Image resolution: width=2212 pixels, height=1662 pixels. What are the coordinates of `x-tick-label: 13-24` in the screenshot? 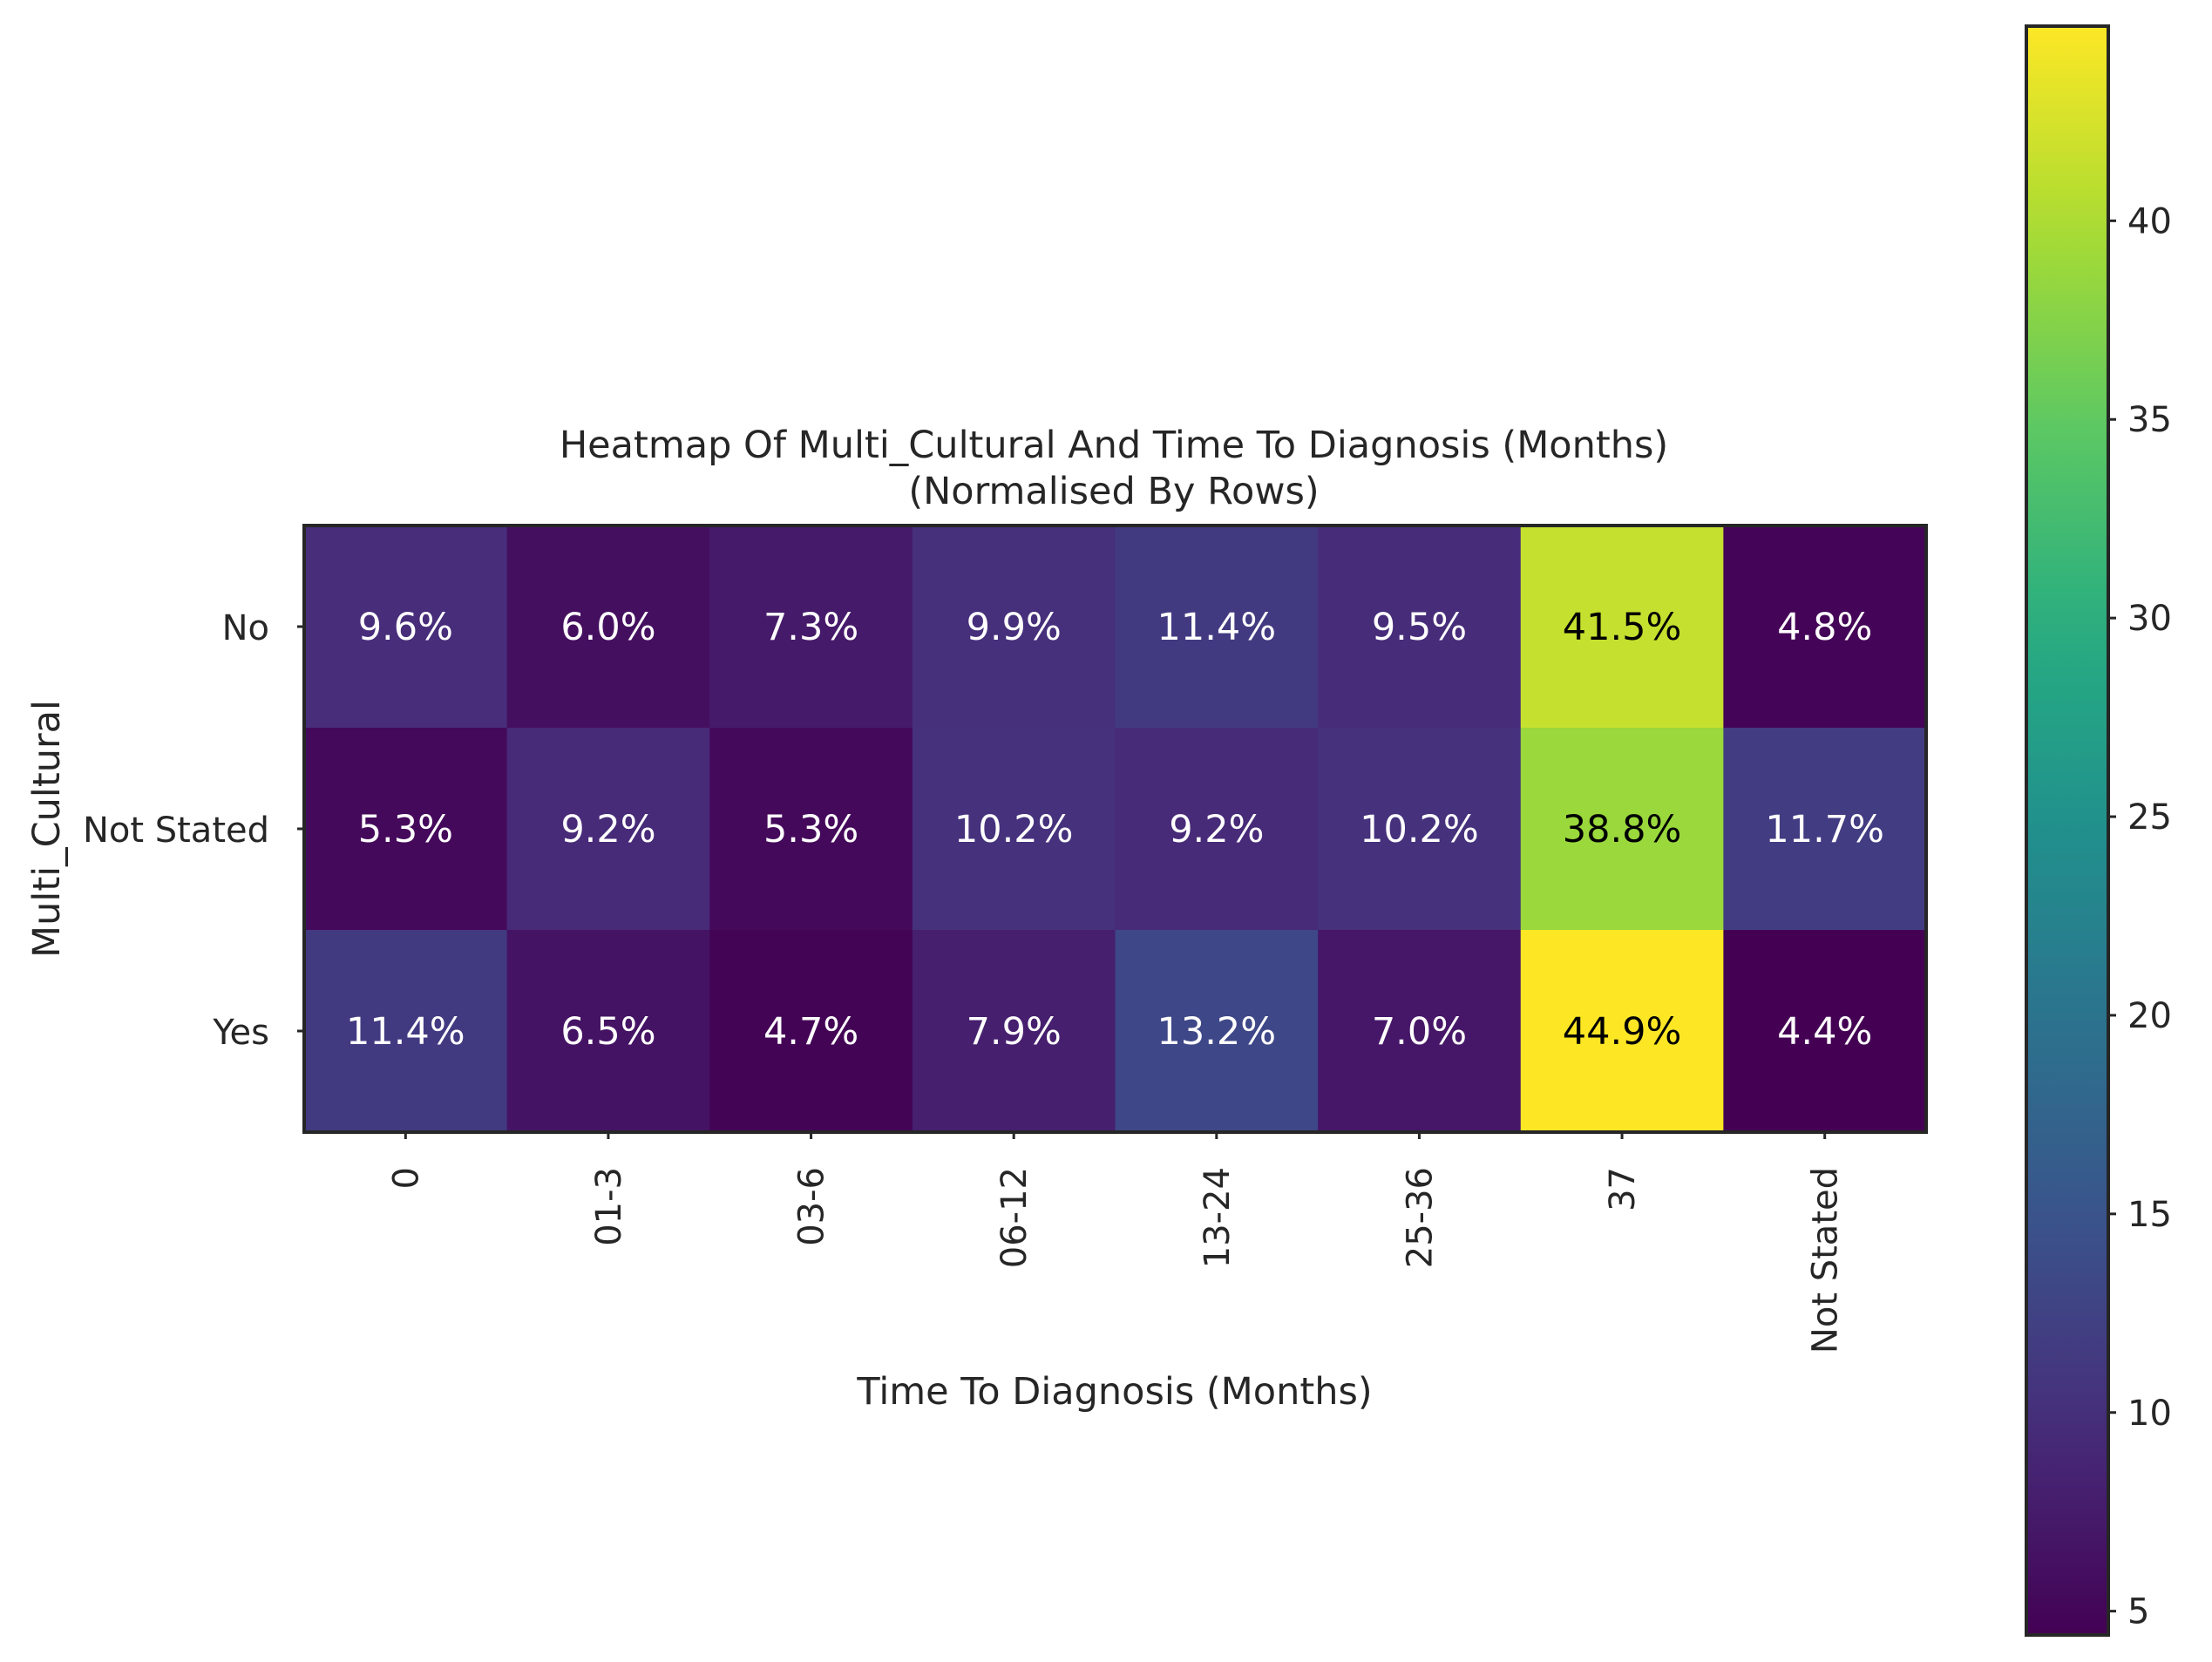 It's located at (1218, 1217).